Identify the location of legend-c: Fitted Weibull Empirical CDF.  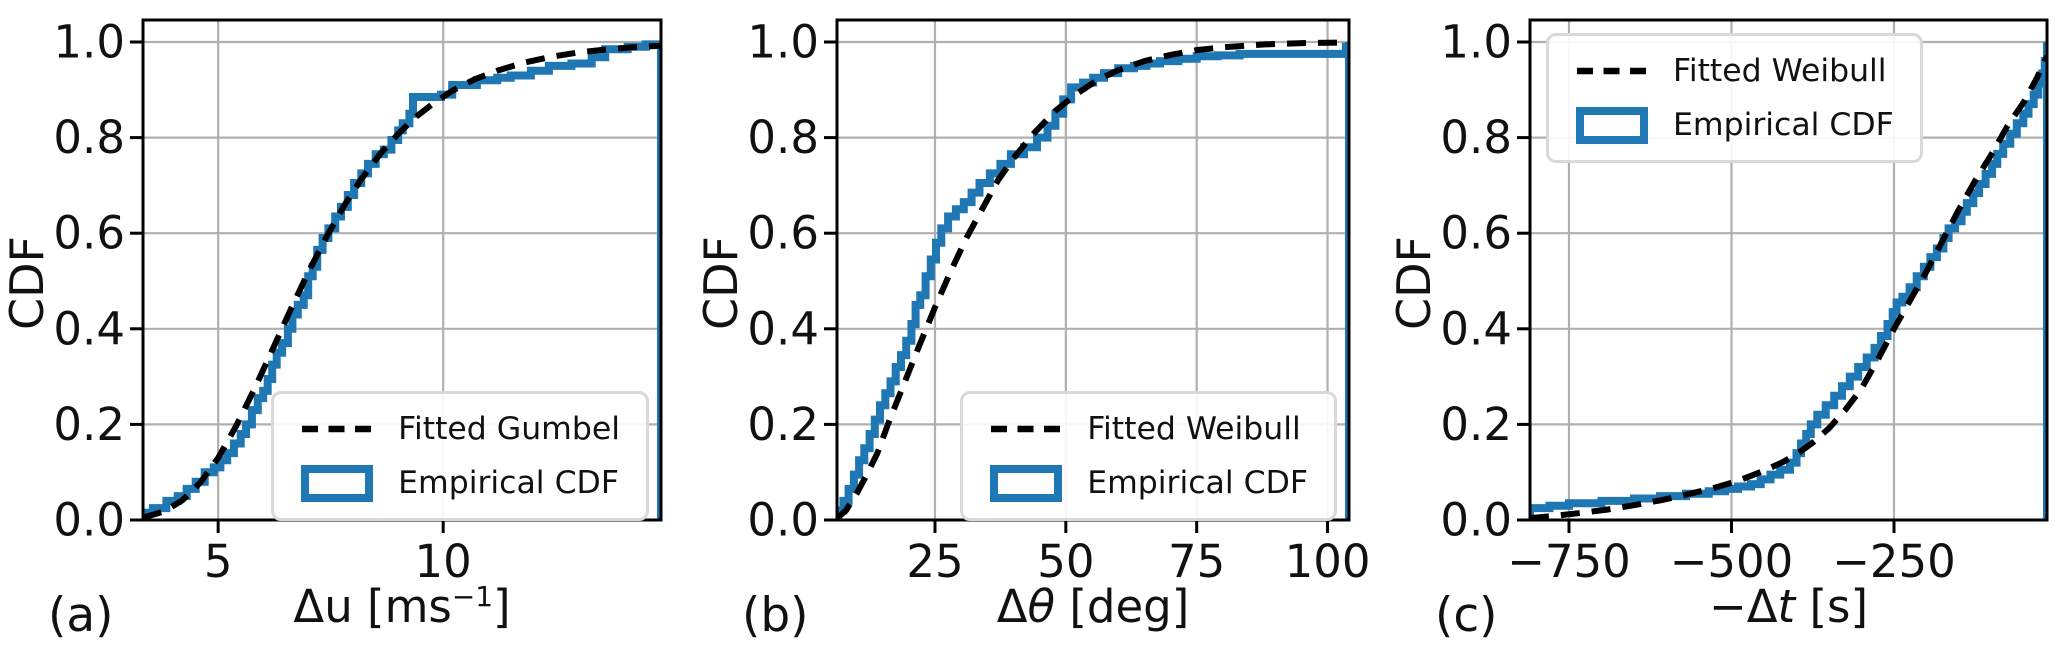
(1734, 98).